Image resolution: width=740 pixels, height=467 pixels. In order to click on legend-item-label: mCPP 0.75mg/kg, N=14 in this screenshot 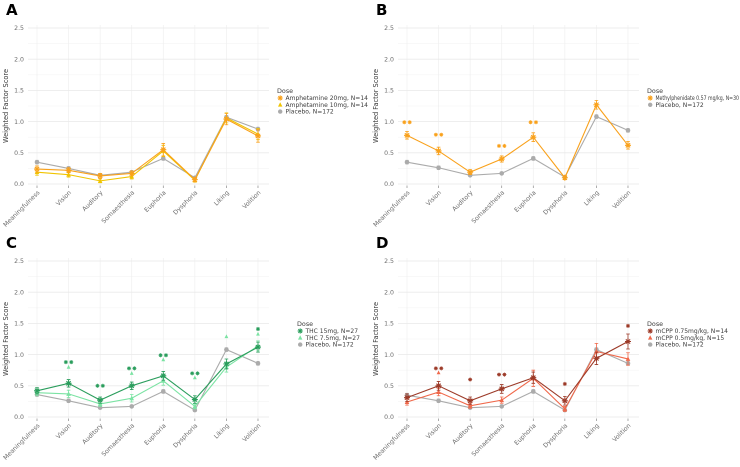, I will do `click(692, 331)`.